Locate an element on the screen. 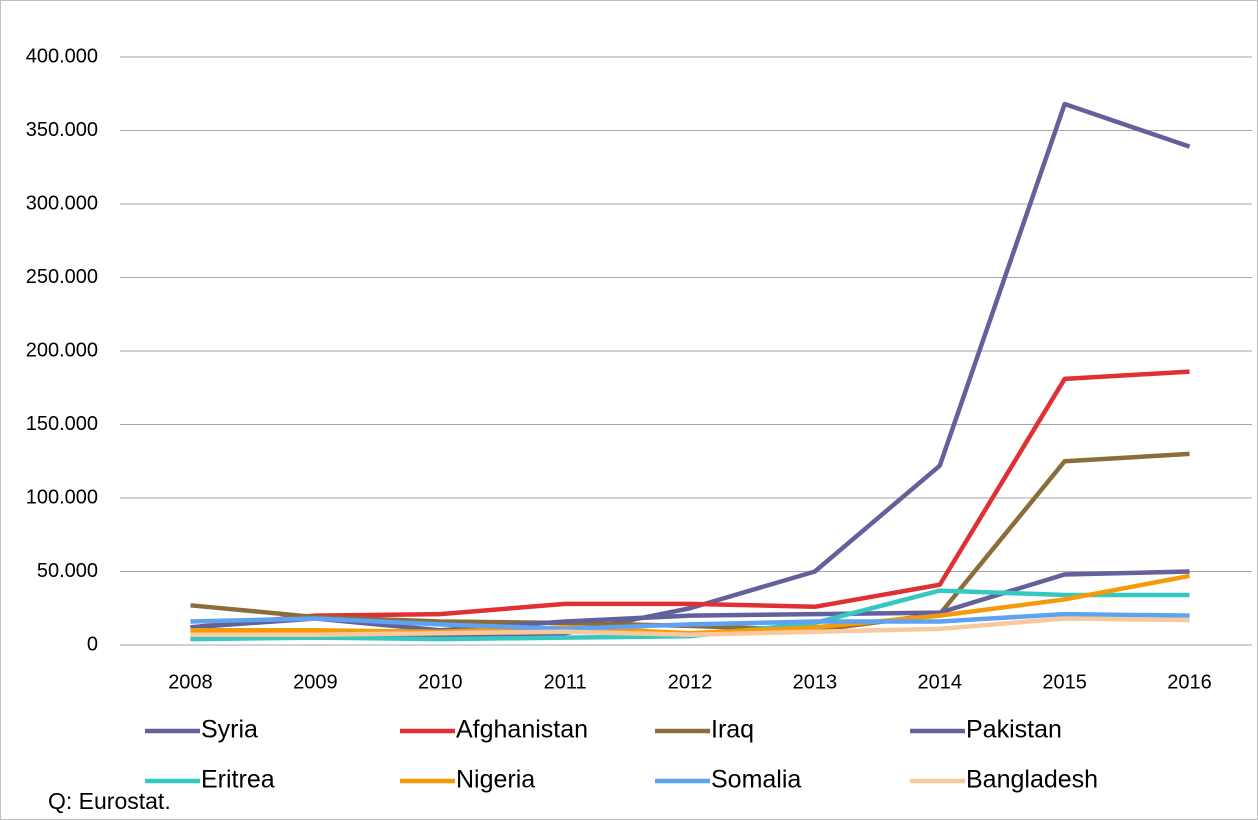 The image size is (1258, 820). y-tick-label: 0 is located at coordinates (92, 644).